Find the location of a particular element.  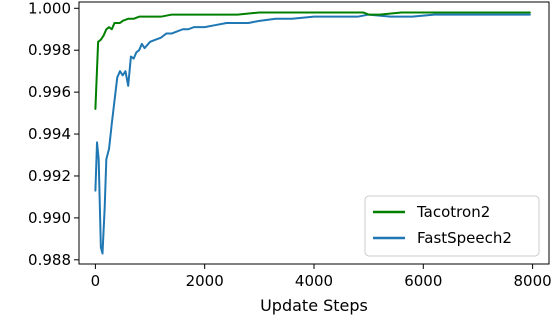

x-axis-title: Update Steps is located at coordinates (314, 305).